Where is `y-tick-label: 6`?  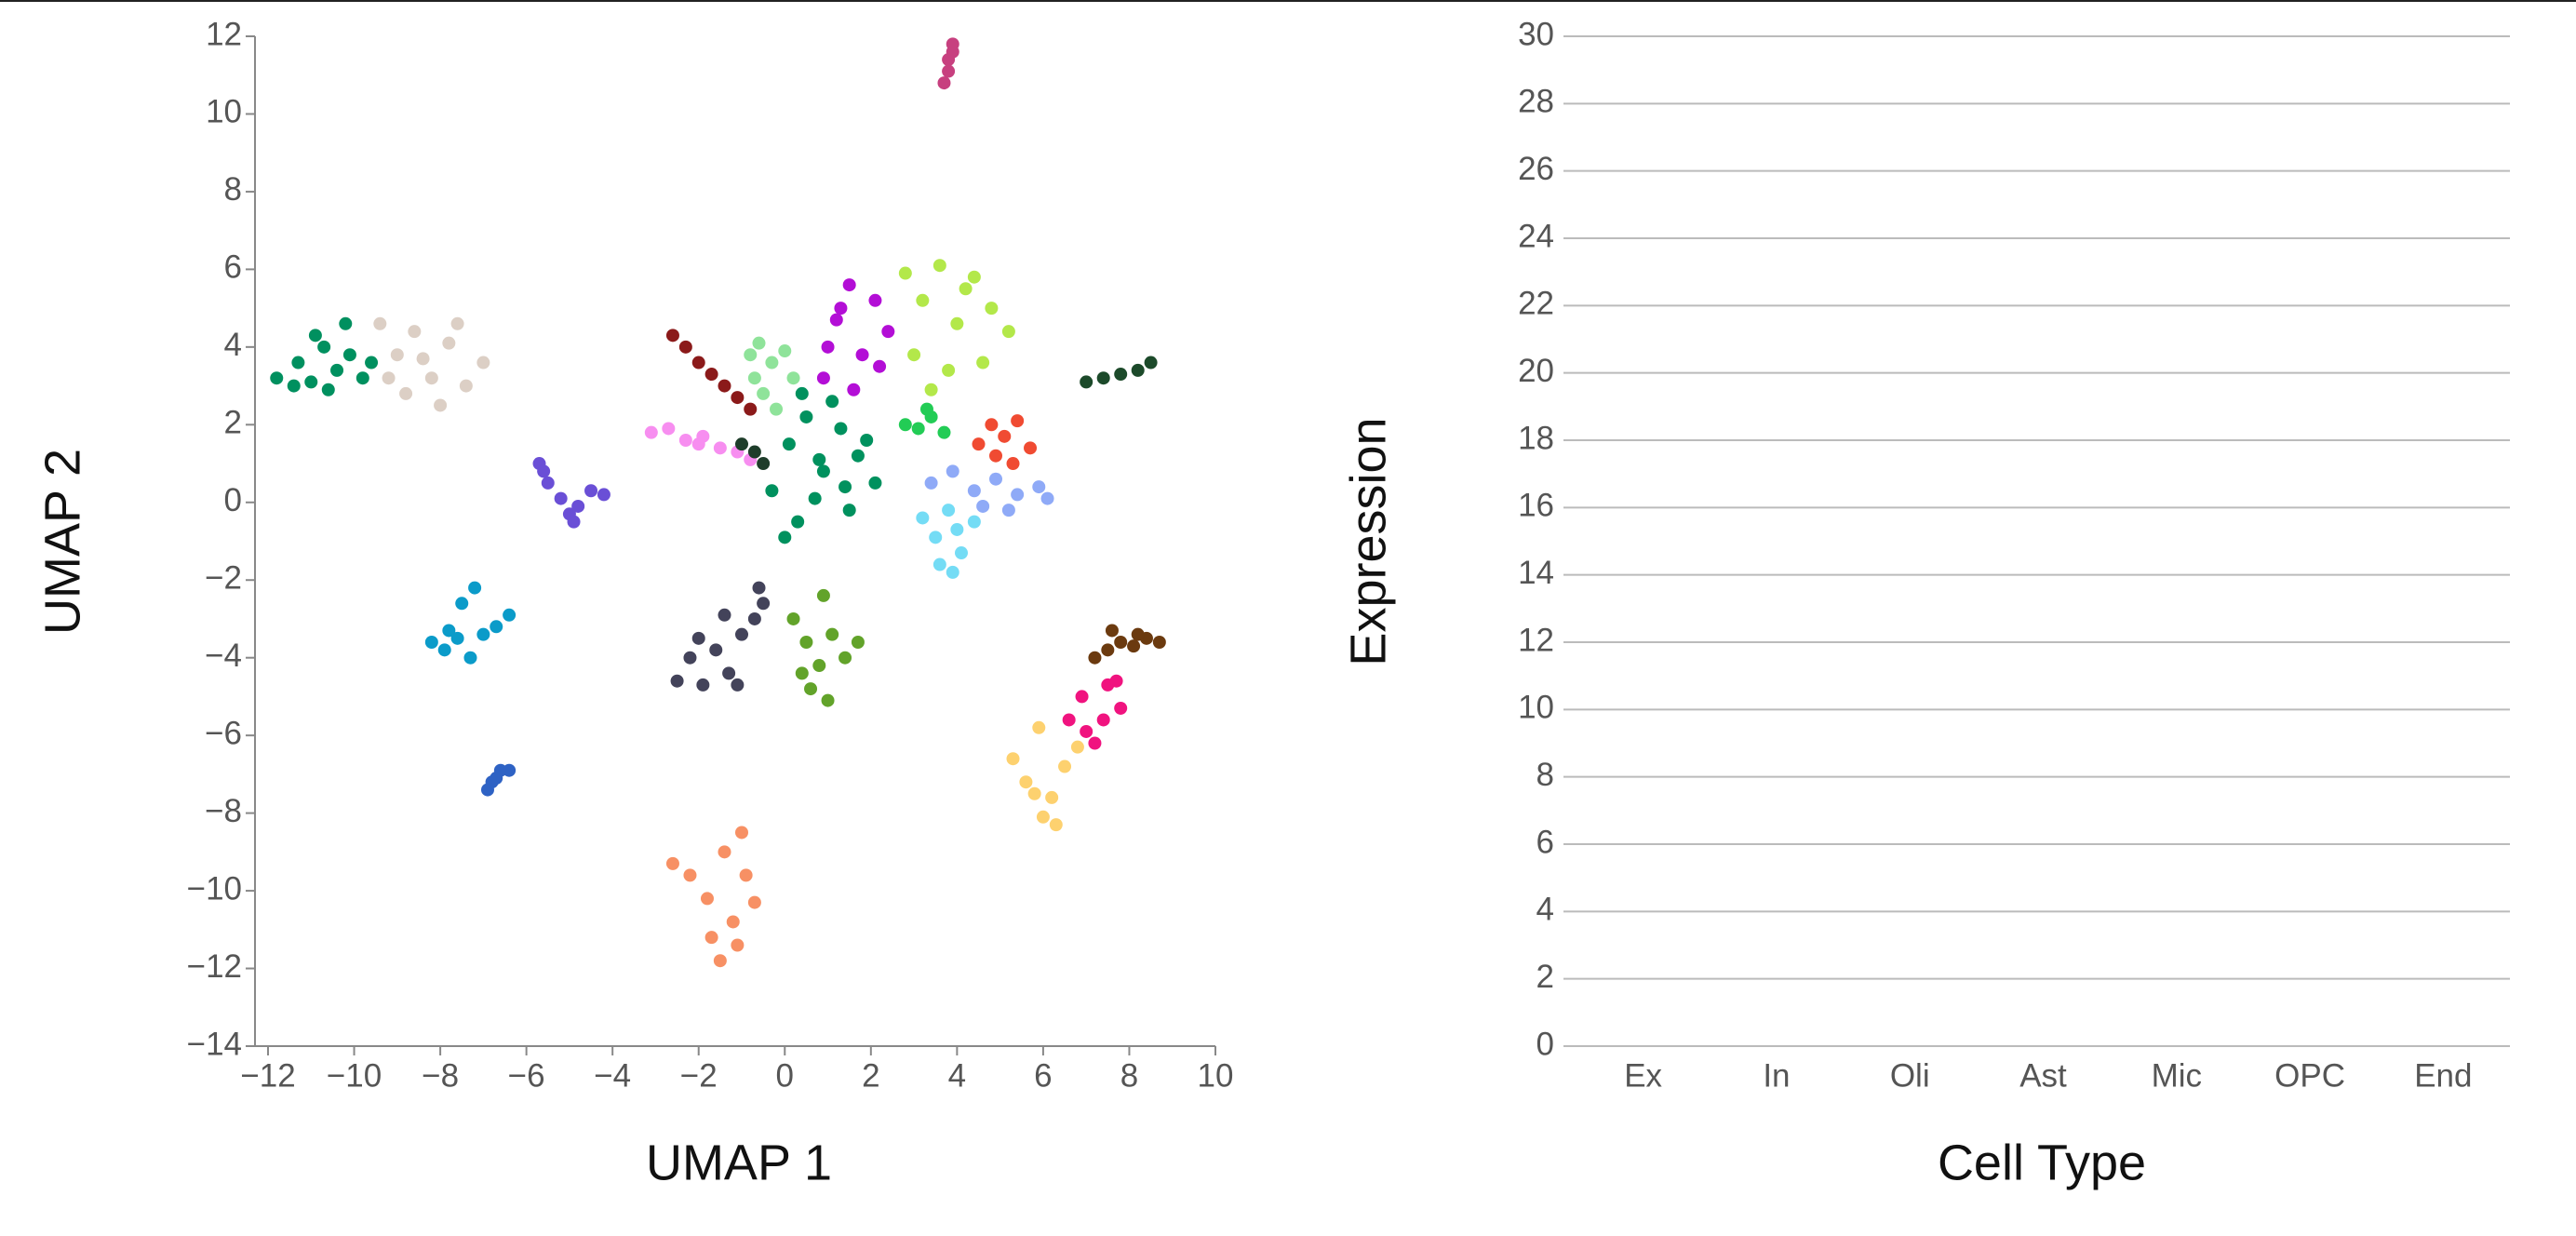 y-tick-label: 6 is located at coordinates (233, 267).